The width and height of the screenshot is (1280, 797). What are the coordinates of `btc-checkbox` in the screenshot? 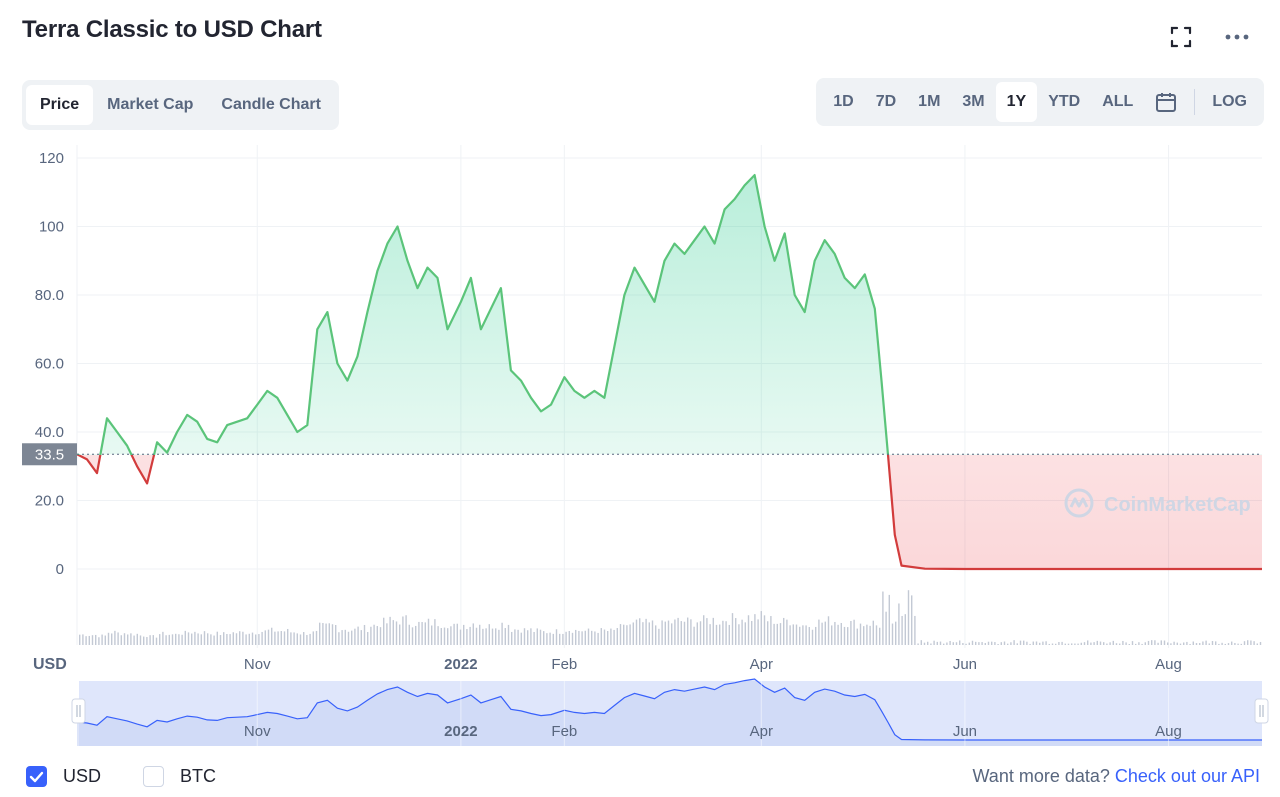 It's located at (153, 776).